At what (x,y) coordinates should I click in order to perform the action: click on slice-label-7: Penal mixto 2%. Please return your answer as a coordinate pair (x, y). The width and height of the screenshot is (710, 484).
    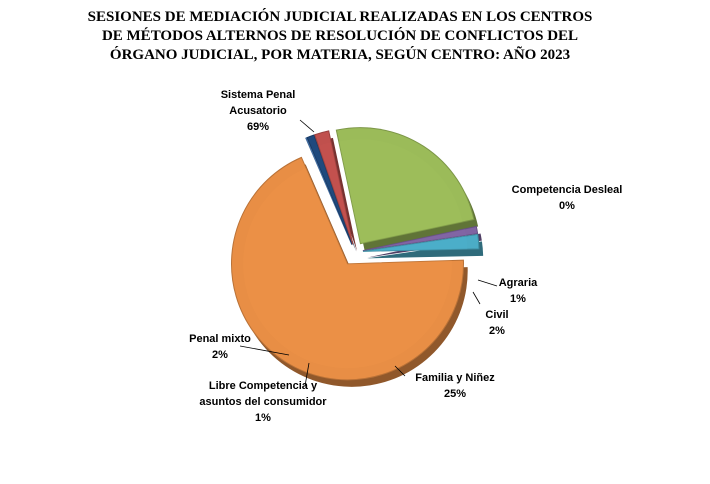
    Looking at the image, I should click on (220, 347).